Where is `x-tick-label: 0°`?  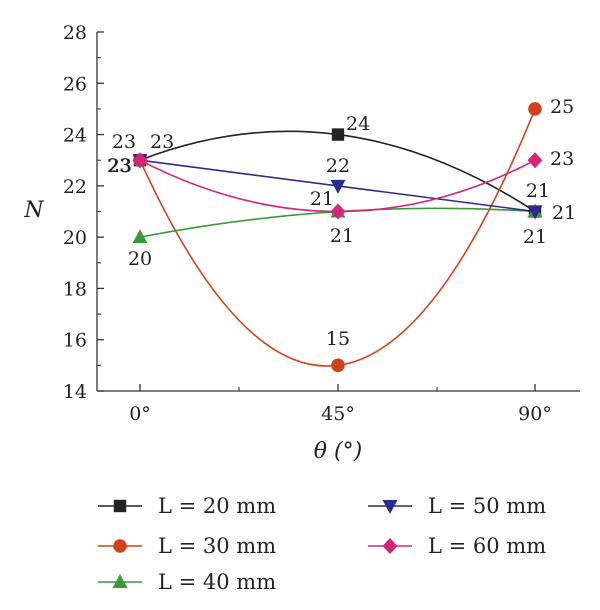
x-tick-label: 0° is located at coordinates (140, 414).